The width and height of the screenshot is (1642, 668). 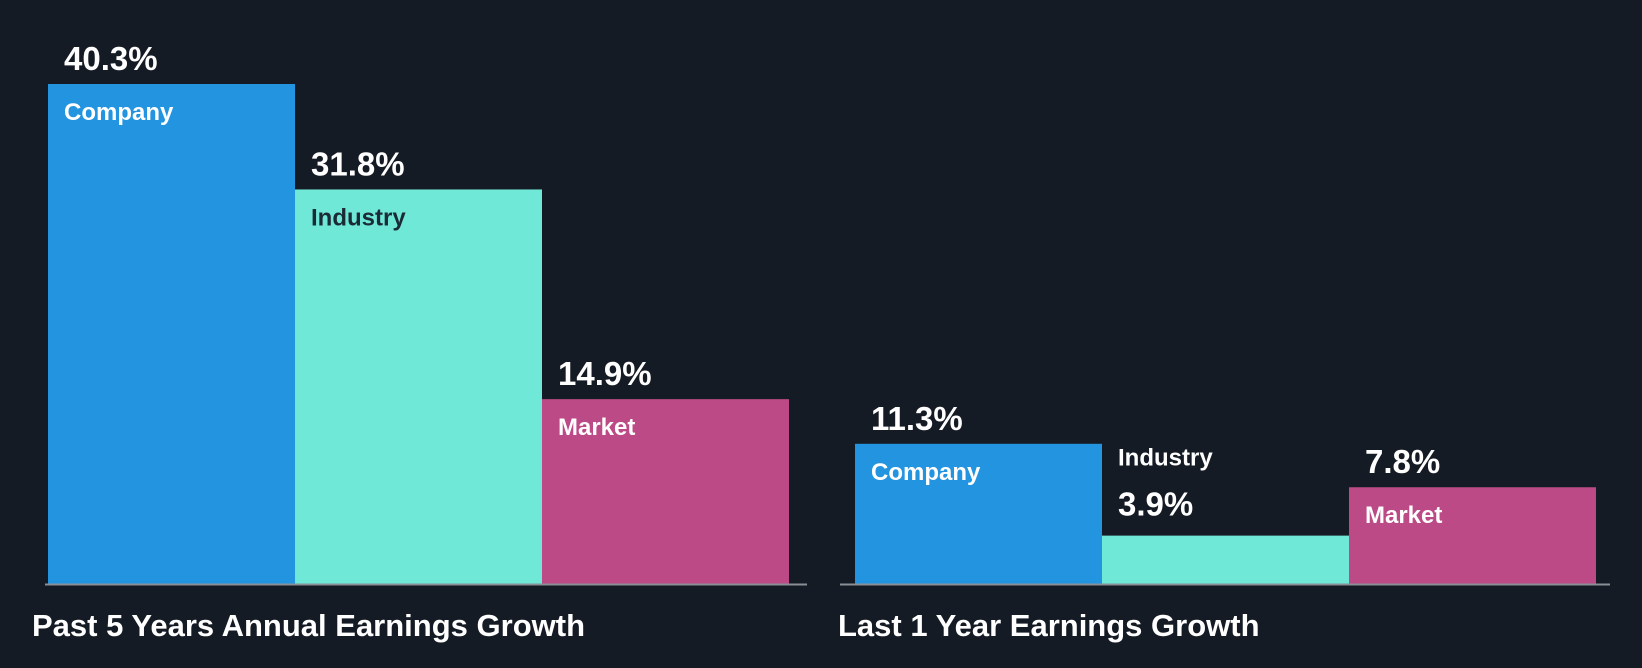 What do you see at coordinates (605, 373) in the screenshot?
I see `bar-value-label: 14.9%` at bounding box center [605, 373].